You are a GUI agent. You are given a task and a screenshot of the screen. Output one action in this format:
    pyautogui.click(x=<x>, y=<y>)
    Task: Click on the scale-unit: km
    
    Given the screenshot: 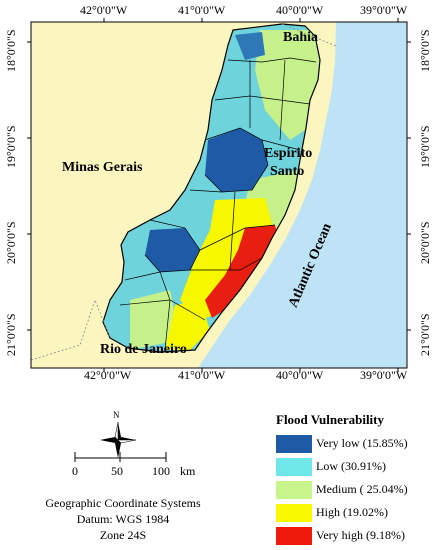 What is the action you would take?
    pyautogui.click(x=188, y=471)
    